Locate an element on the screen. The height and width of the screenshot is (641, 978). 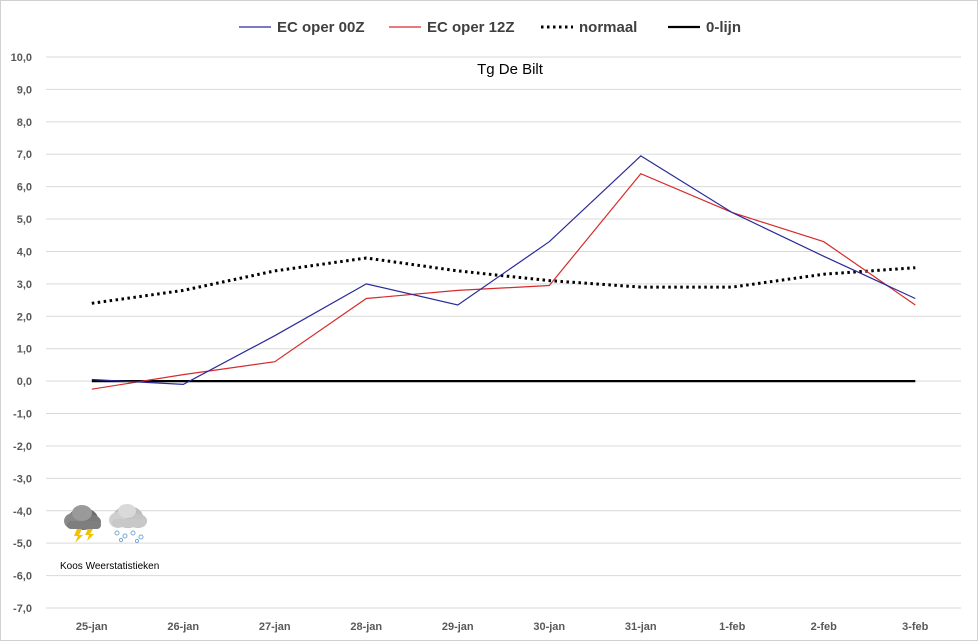
legend-label: 0-lijn is located at coordinates (723, 27).